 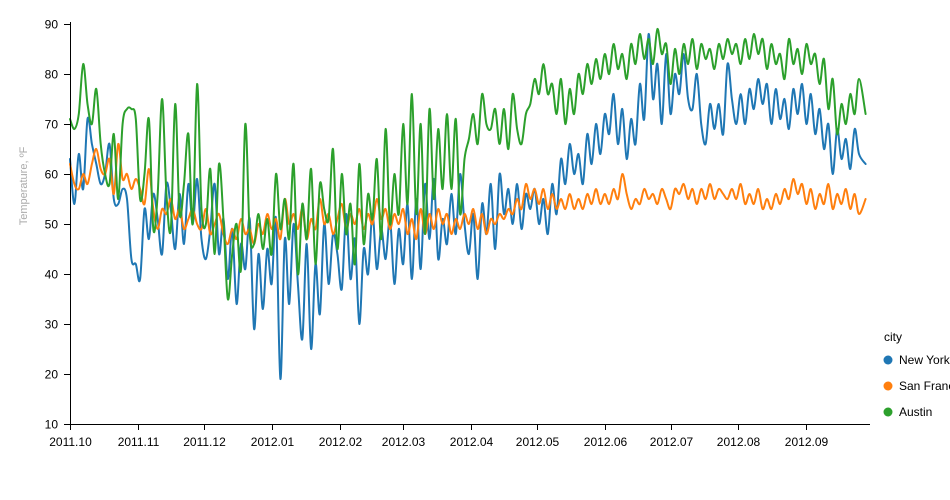 What do you see at coordinates (404, 442) in the screenshot?
I see `x-tick-label-2012.03: 2012.03` at bounding box center [404, 442].